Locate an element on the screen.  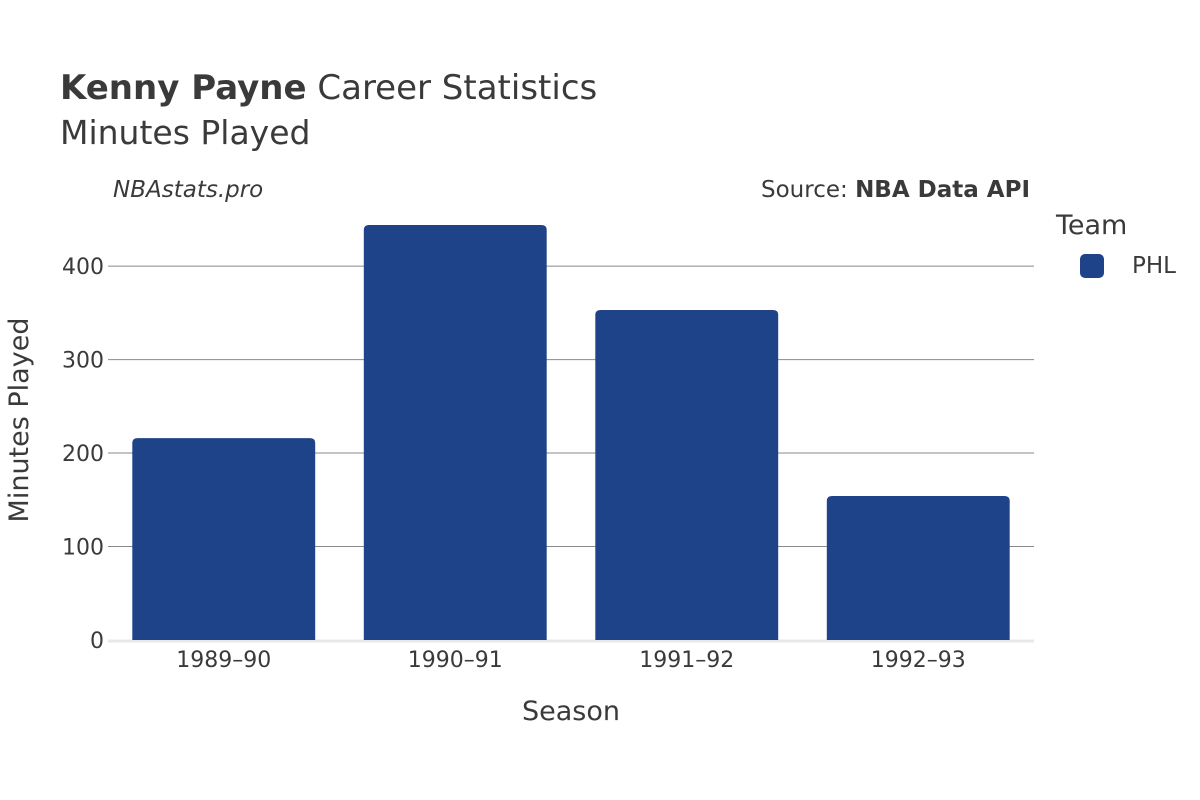
source-credit: Source: NBA Data API is located at coordinates (895, 190).